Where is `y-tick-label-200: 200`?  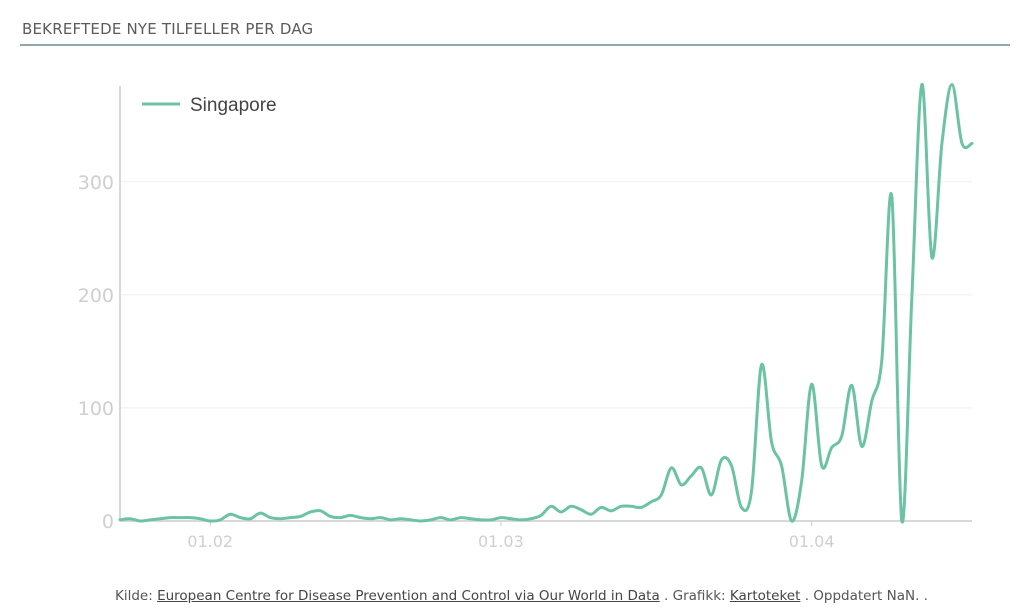
y-tick-label-200: 200 is located at coordinates (96, 296).